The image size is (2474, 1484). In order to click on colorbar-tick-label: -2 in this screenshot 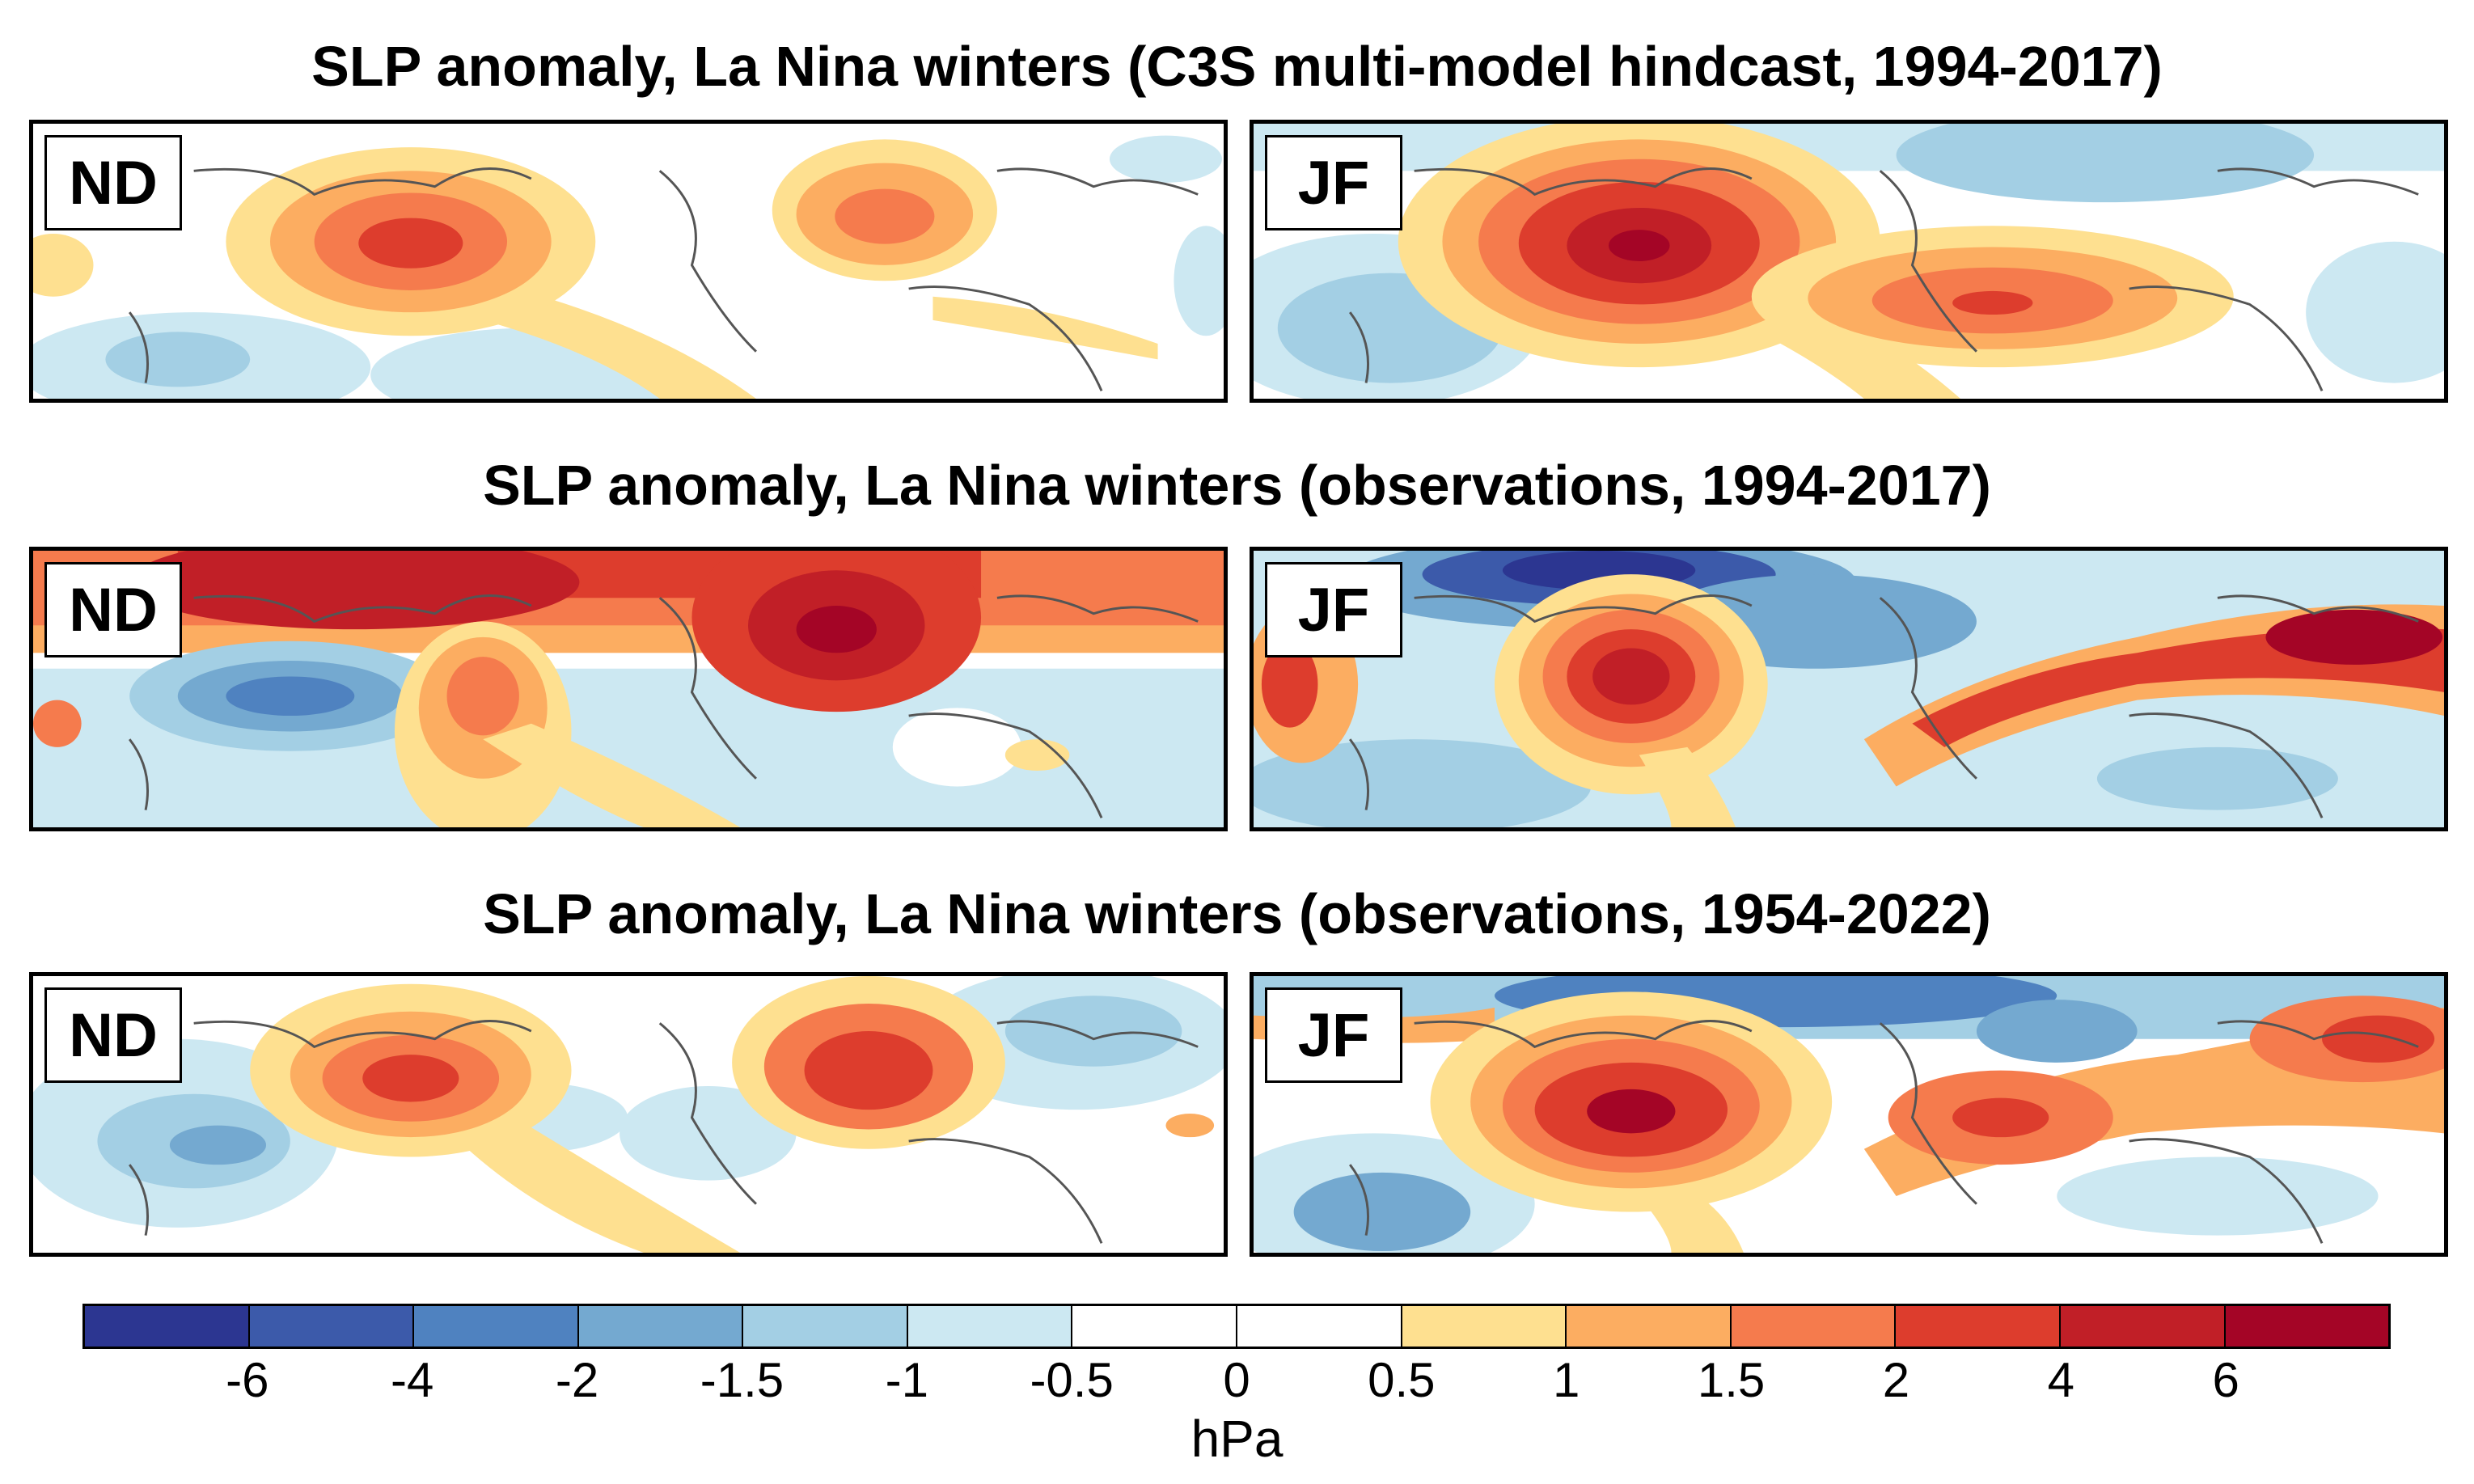, I will do `click(577, 1380)`.